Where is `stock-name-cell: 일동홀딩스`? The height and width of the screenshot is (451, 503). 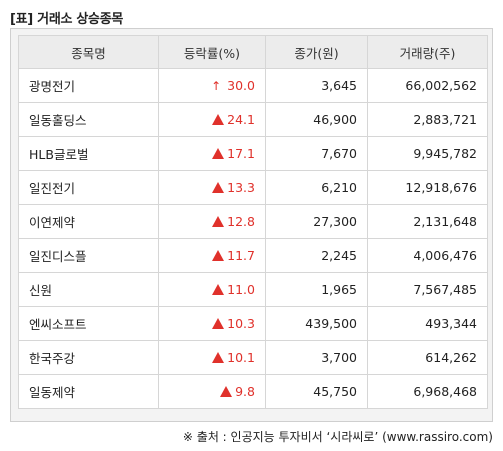
stock-name-cell: 일동홀딩스 is located at coordinates (88, 119).